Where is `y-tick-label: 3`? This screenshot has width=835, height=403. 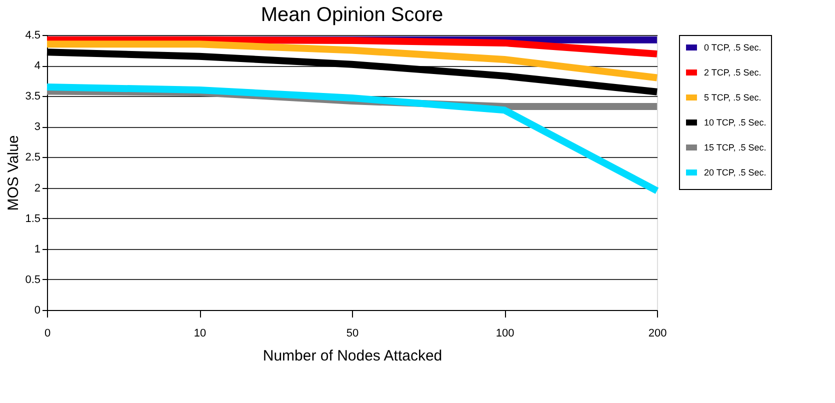 y-tick-label: 3 is located at coordinates (37, 127).